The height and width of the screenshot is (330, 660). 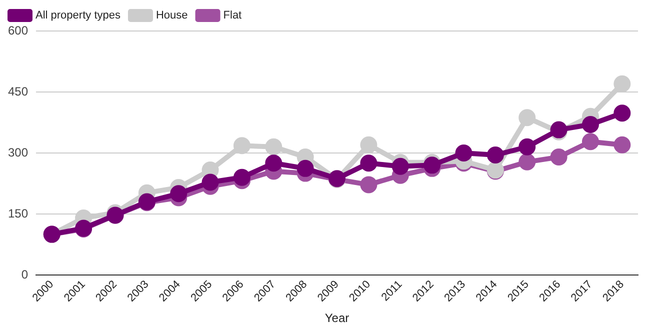 I want to click on legend-label: House, so click(x=172, y=16).